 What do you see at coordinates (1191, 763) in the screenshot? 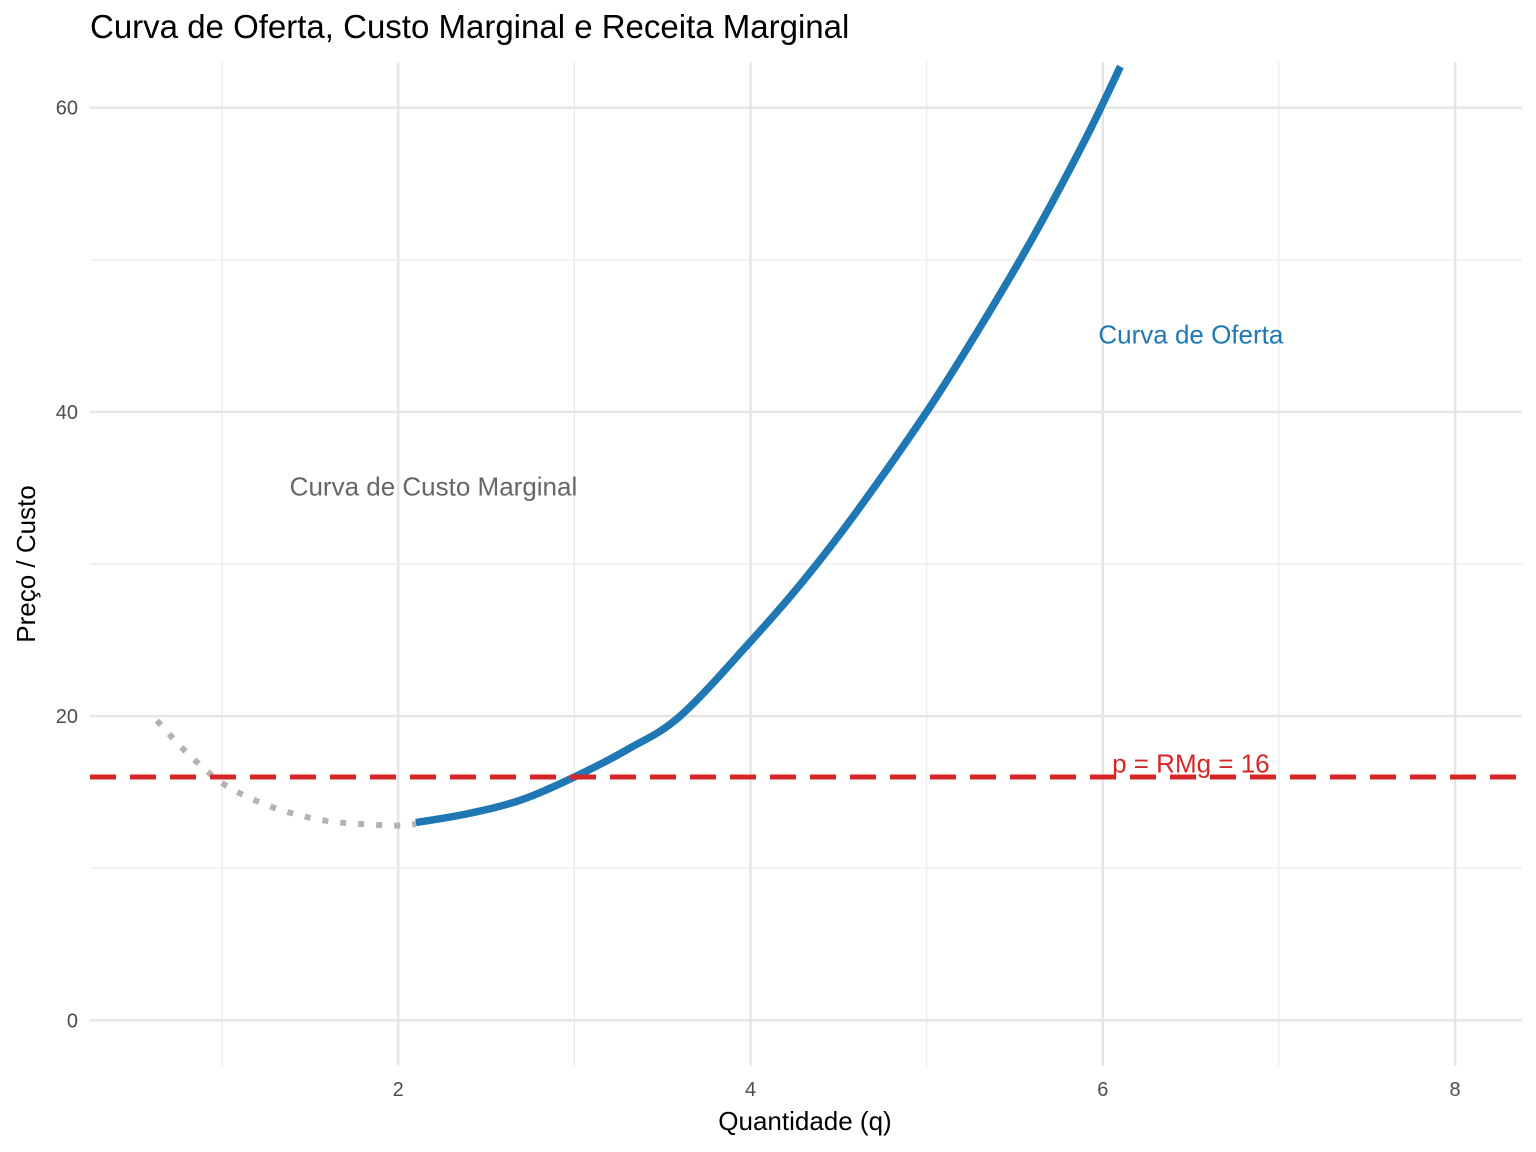
I see `annotation-label: p = RMg = 16` at bounding box center [1191, 763].